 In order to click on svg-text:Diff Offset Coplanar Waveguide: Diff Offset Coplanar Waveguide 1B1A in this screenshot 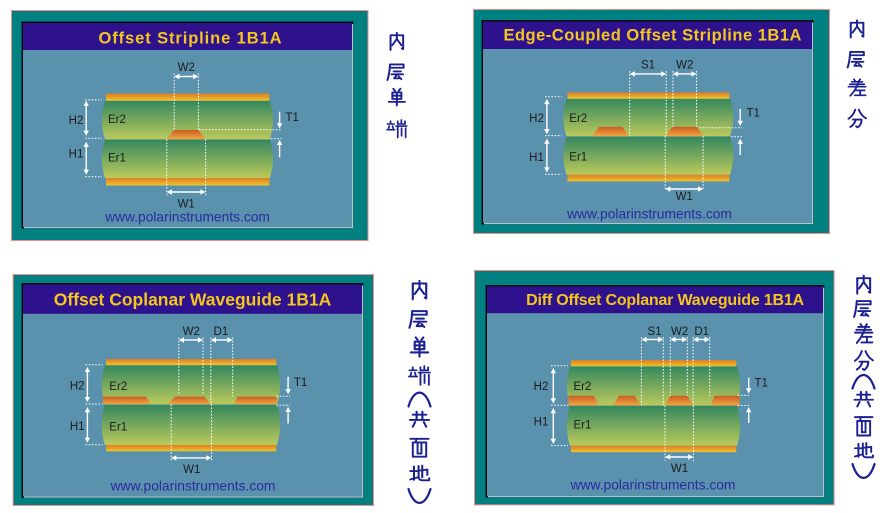, I will do `click(665, 300)`.